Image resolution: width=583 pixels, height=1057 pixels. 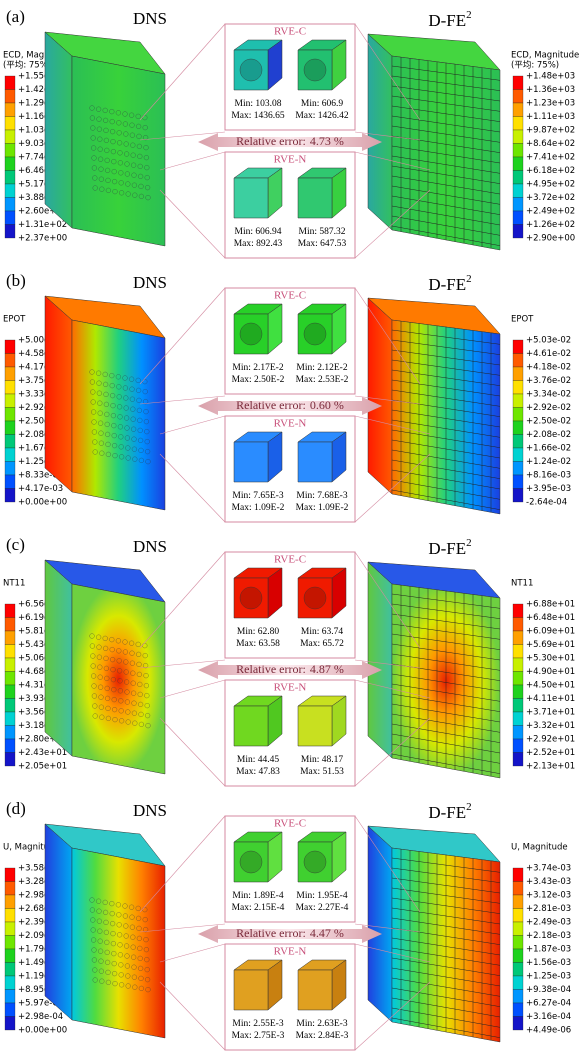 What do you see at coordinates (322, 244) in the screenshot?
I see `rve-max: Max: 647.53` at bounding box center [322, 244].